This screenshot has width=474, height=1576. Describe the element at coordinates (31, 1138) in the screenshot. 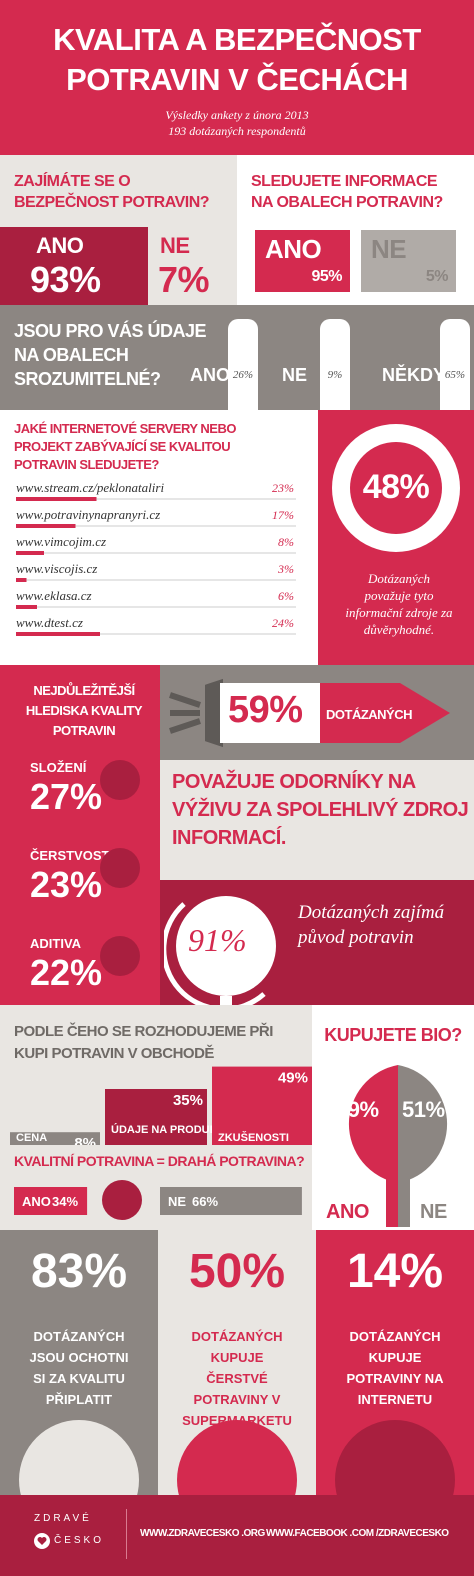

I see `factor-label: CENA` at that location.